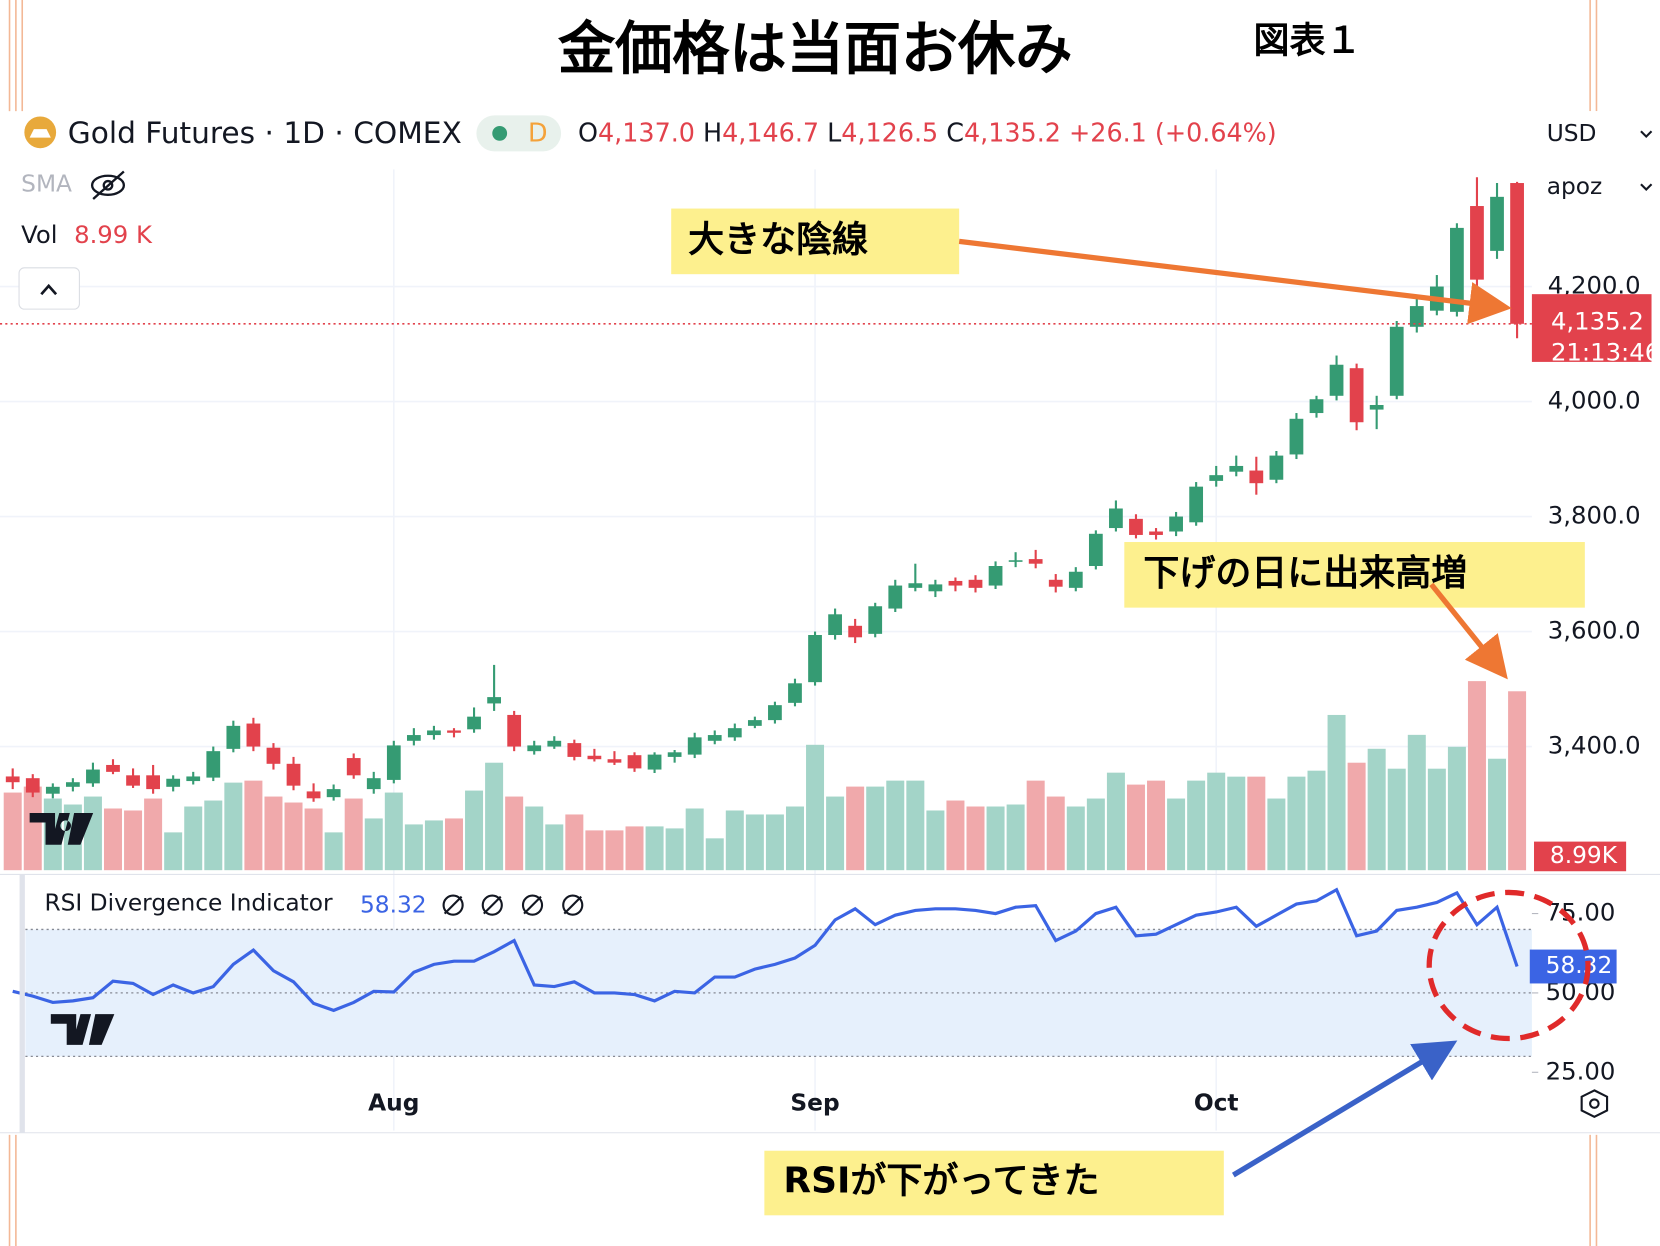 This screenshot has height=1246, width=1660. I want to click on ohlc-key: C, so click(955, 132).